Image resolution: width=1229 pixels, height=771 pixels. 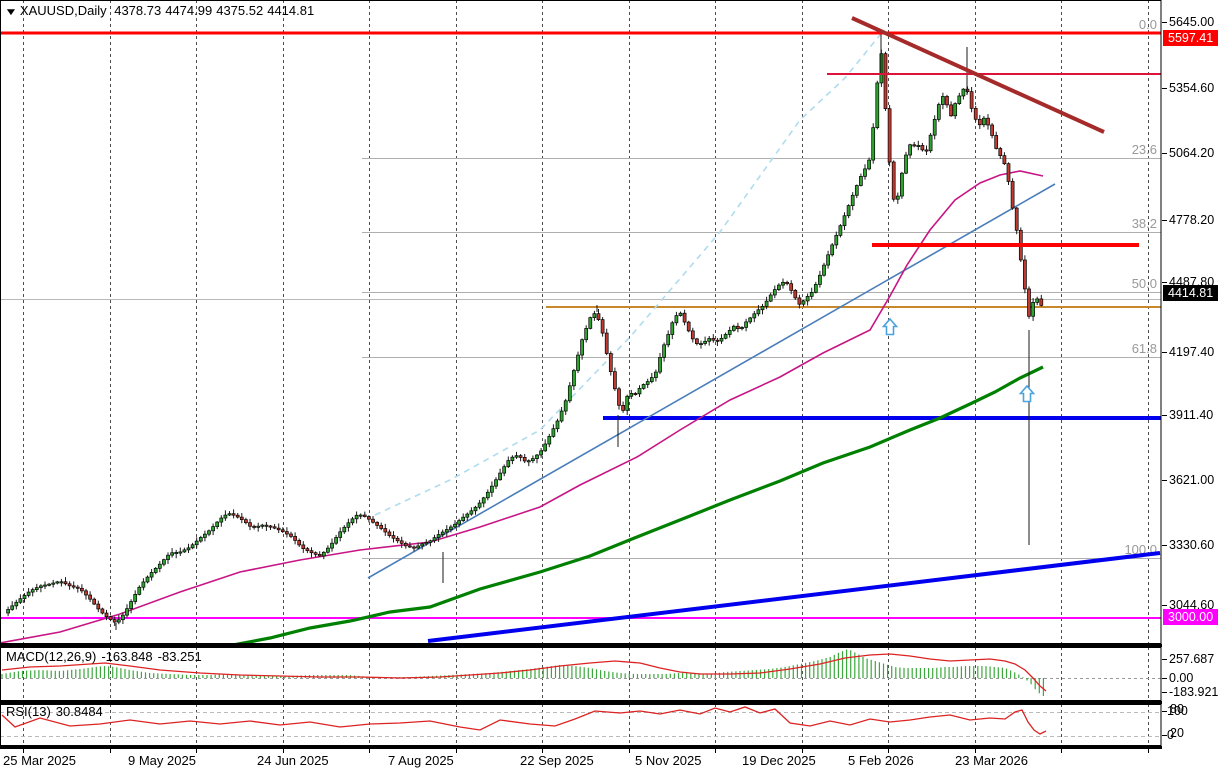 I want to click on rsi-canvas, so click(x=581, y=725).